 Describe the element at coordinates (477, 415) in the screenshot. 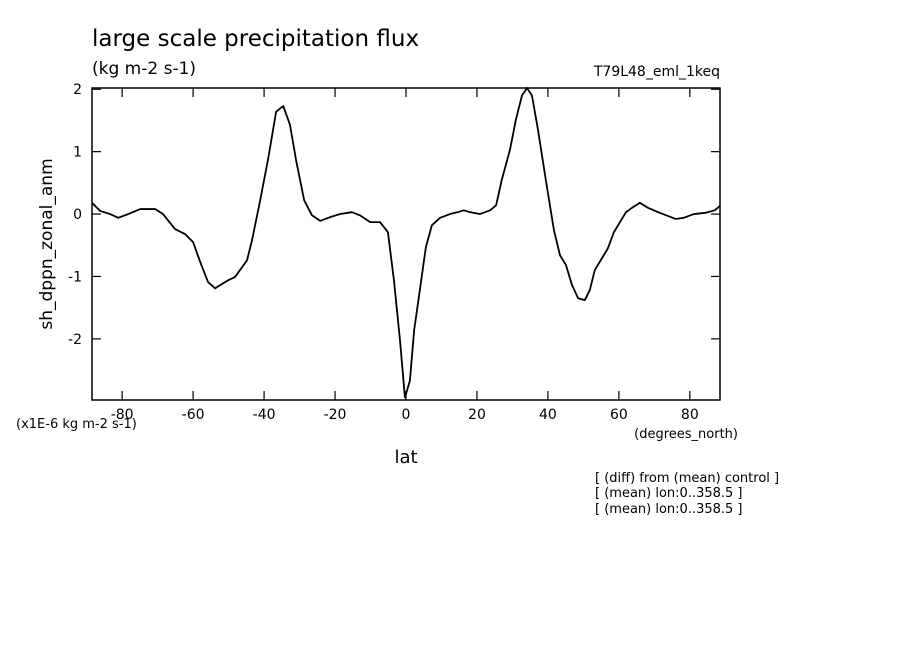

I see `x-tick-label: 20` at that location.